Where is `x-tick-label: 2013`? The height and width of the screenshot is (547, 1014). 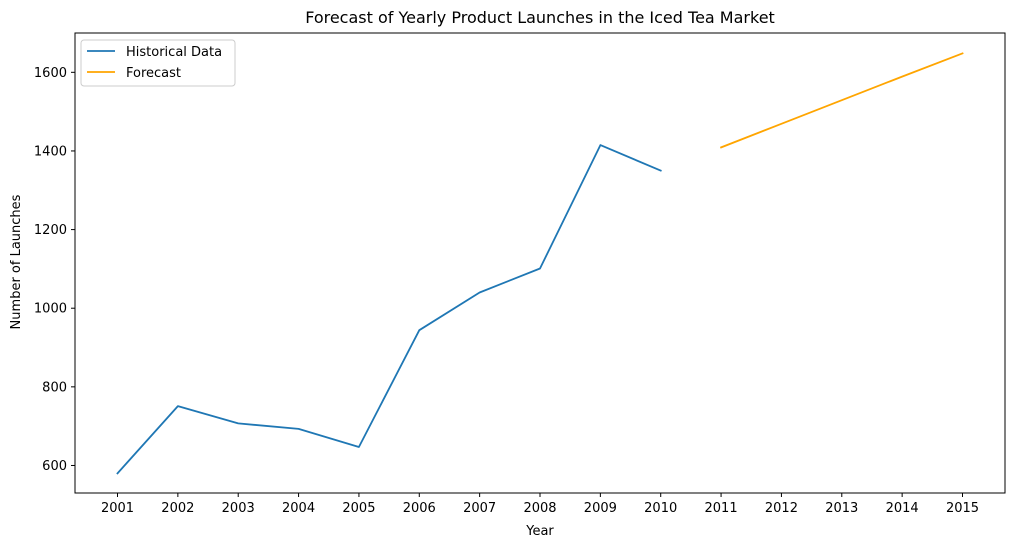 x-tick-label: 2013 is located at coordinates (841, 508).